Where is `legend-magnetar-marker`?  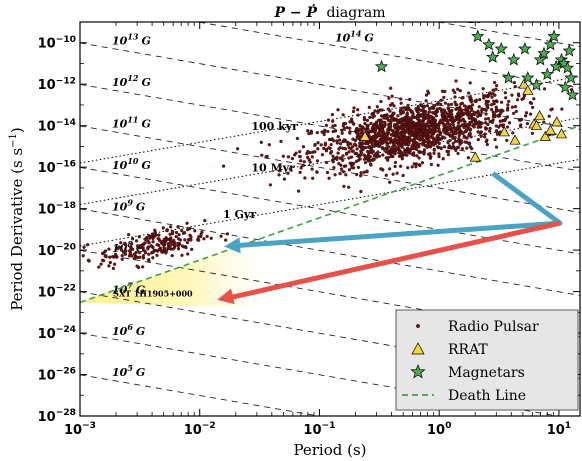 legend-magnetar-marker is located at coordinates (418, 371).